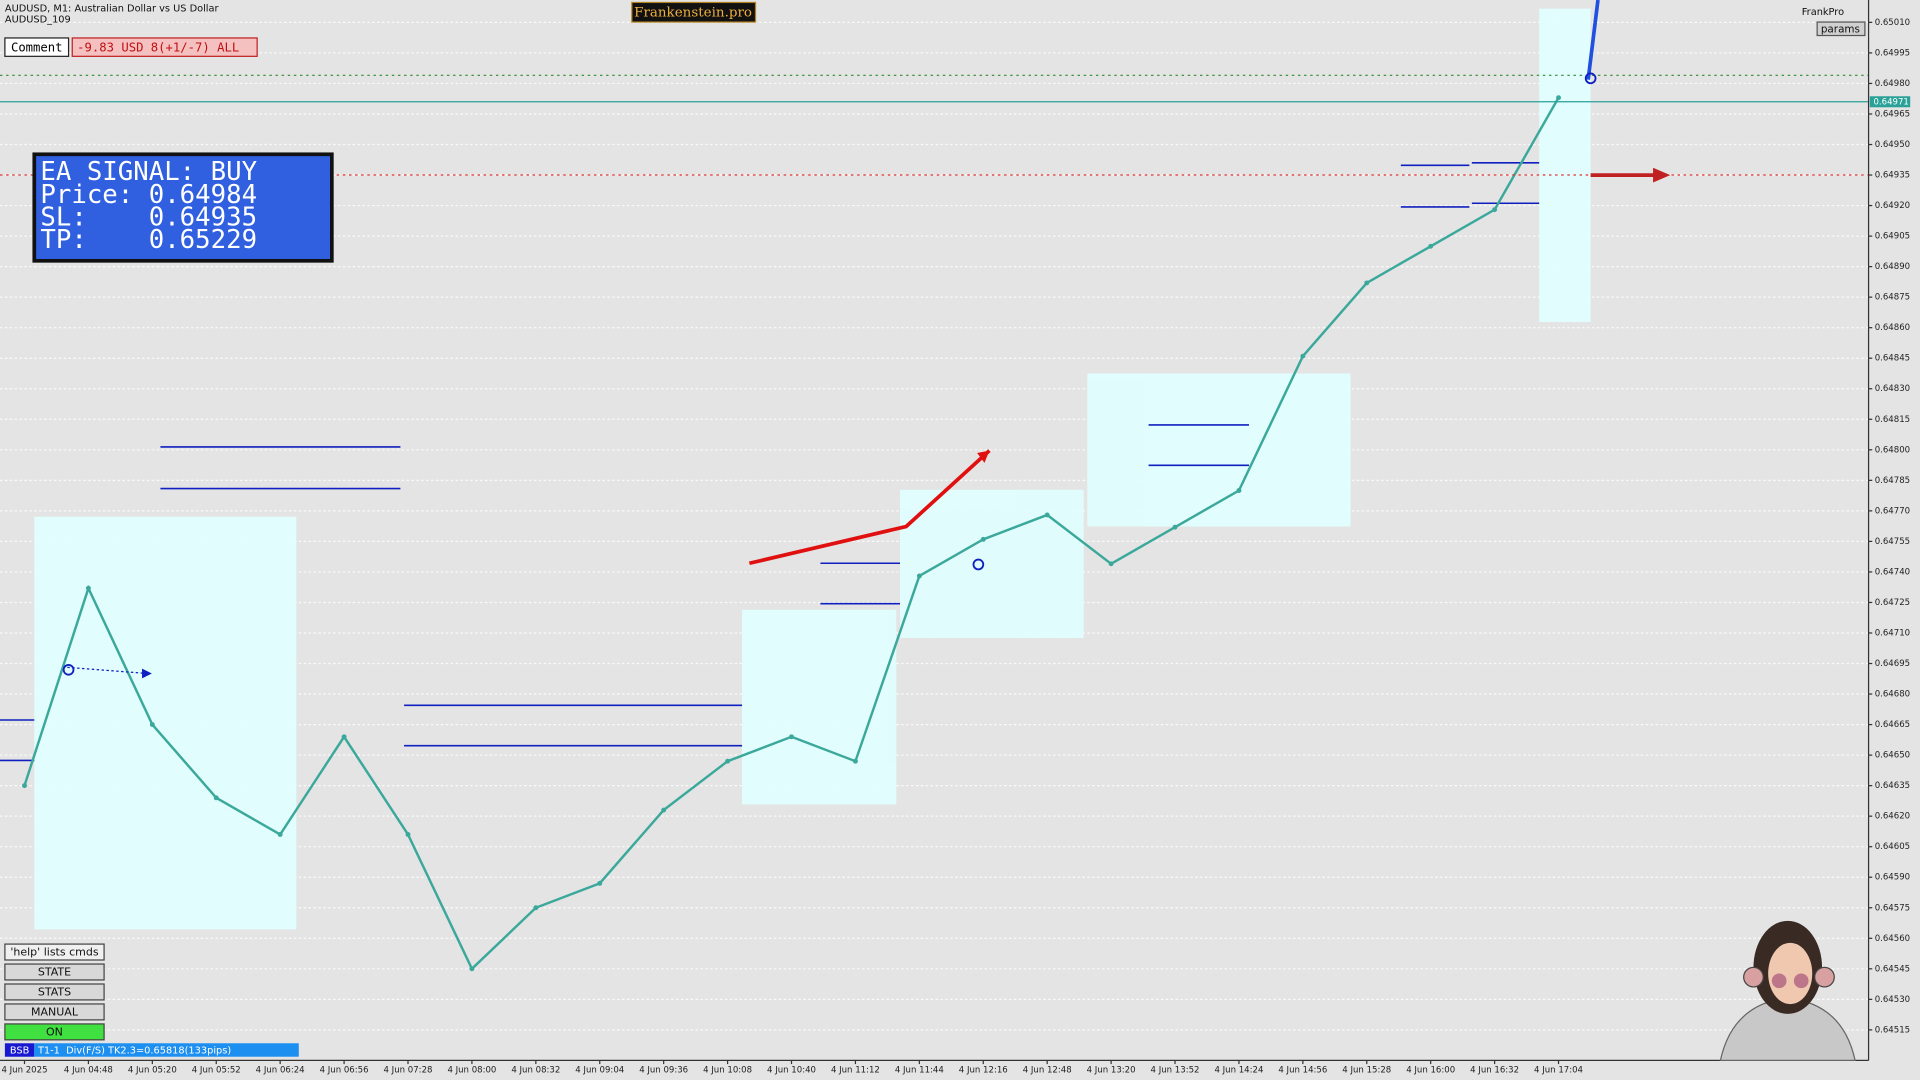 The width and height of the screenshot is (1920, 1080). Describe the element at coordinates (1892, 878) in the screenshot. I see `y-tick-label: 0.64590` at that location.